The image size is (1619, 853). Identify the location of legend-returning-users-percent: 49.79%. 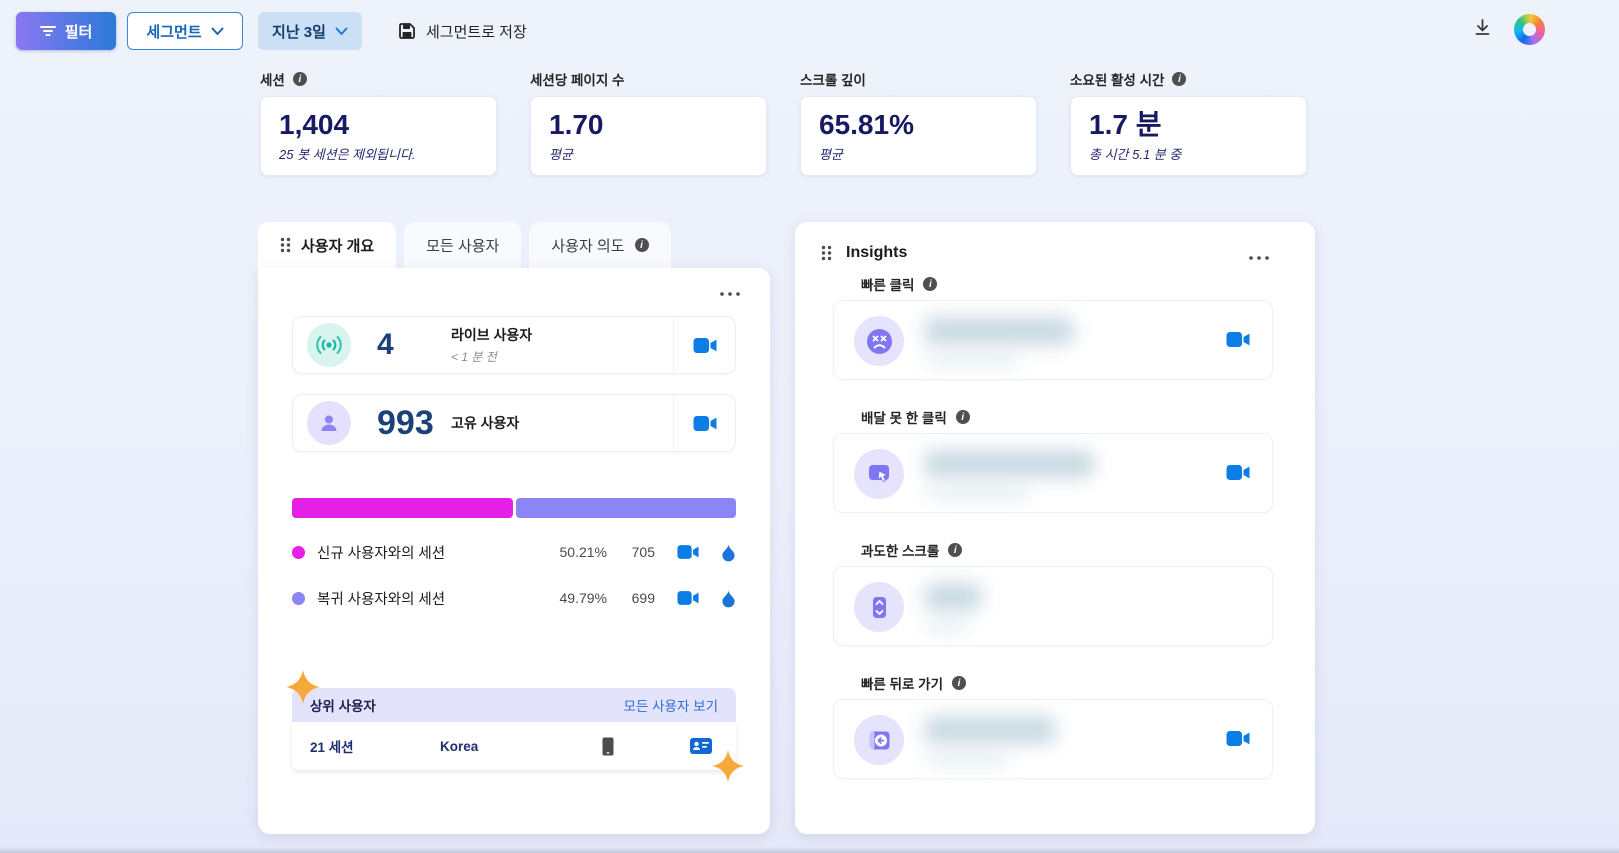
(583, 598).